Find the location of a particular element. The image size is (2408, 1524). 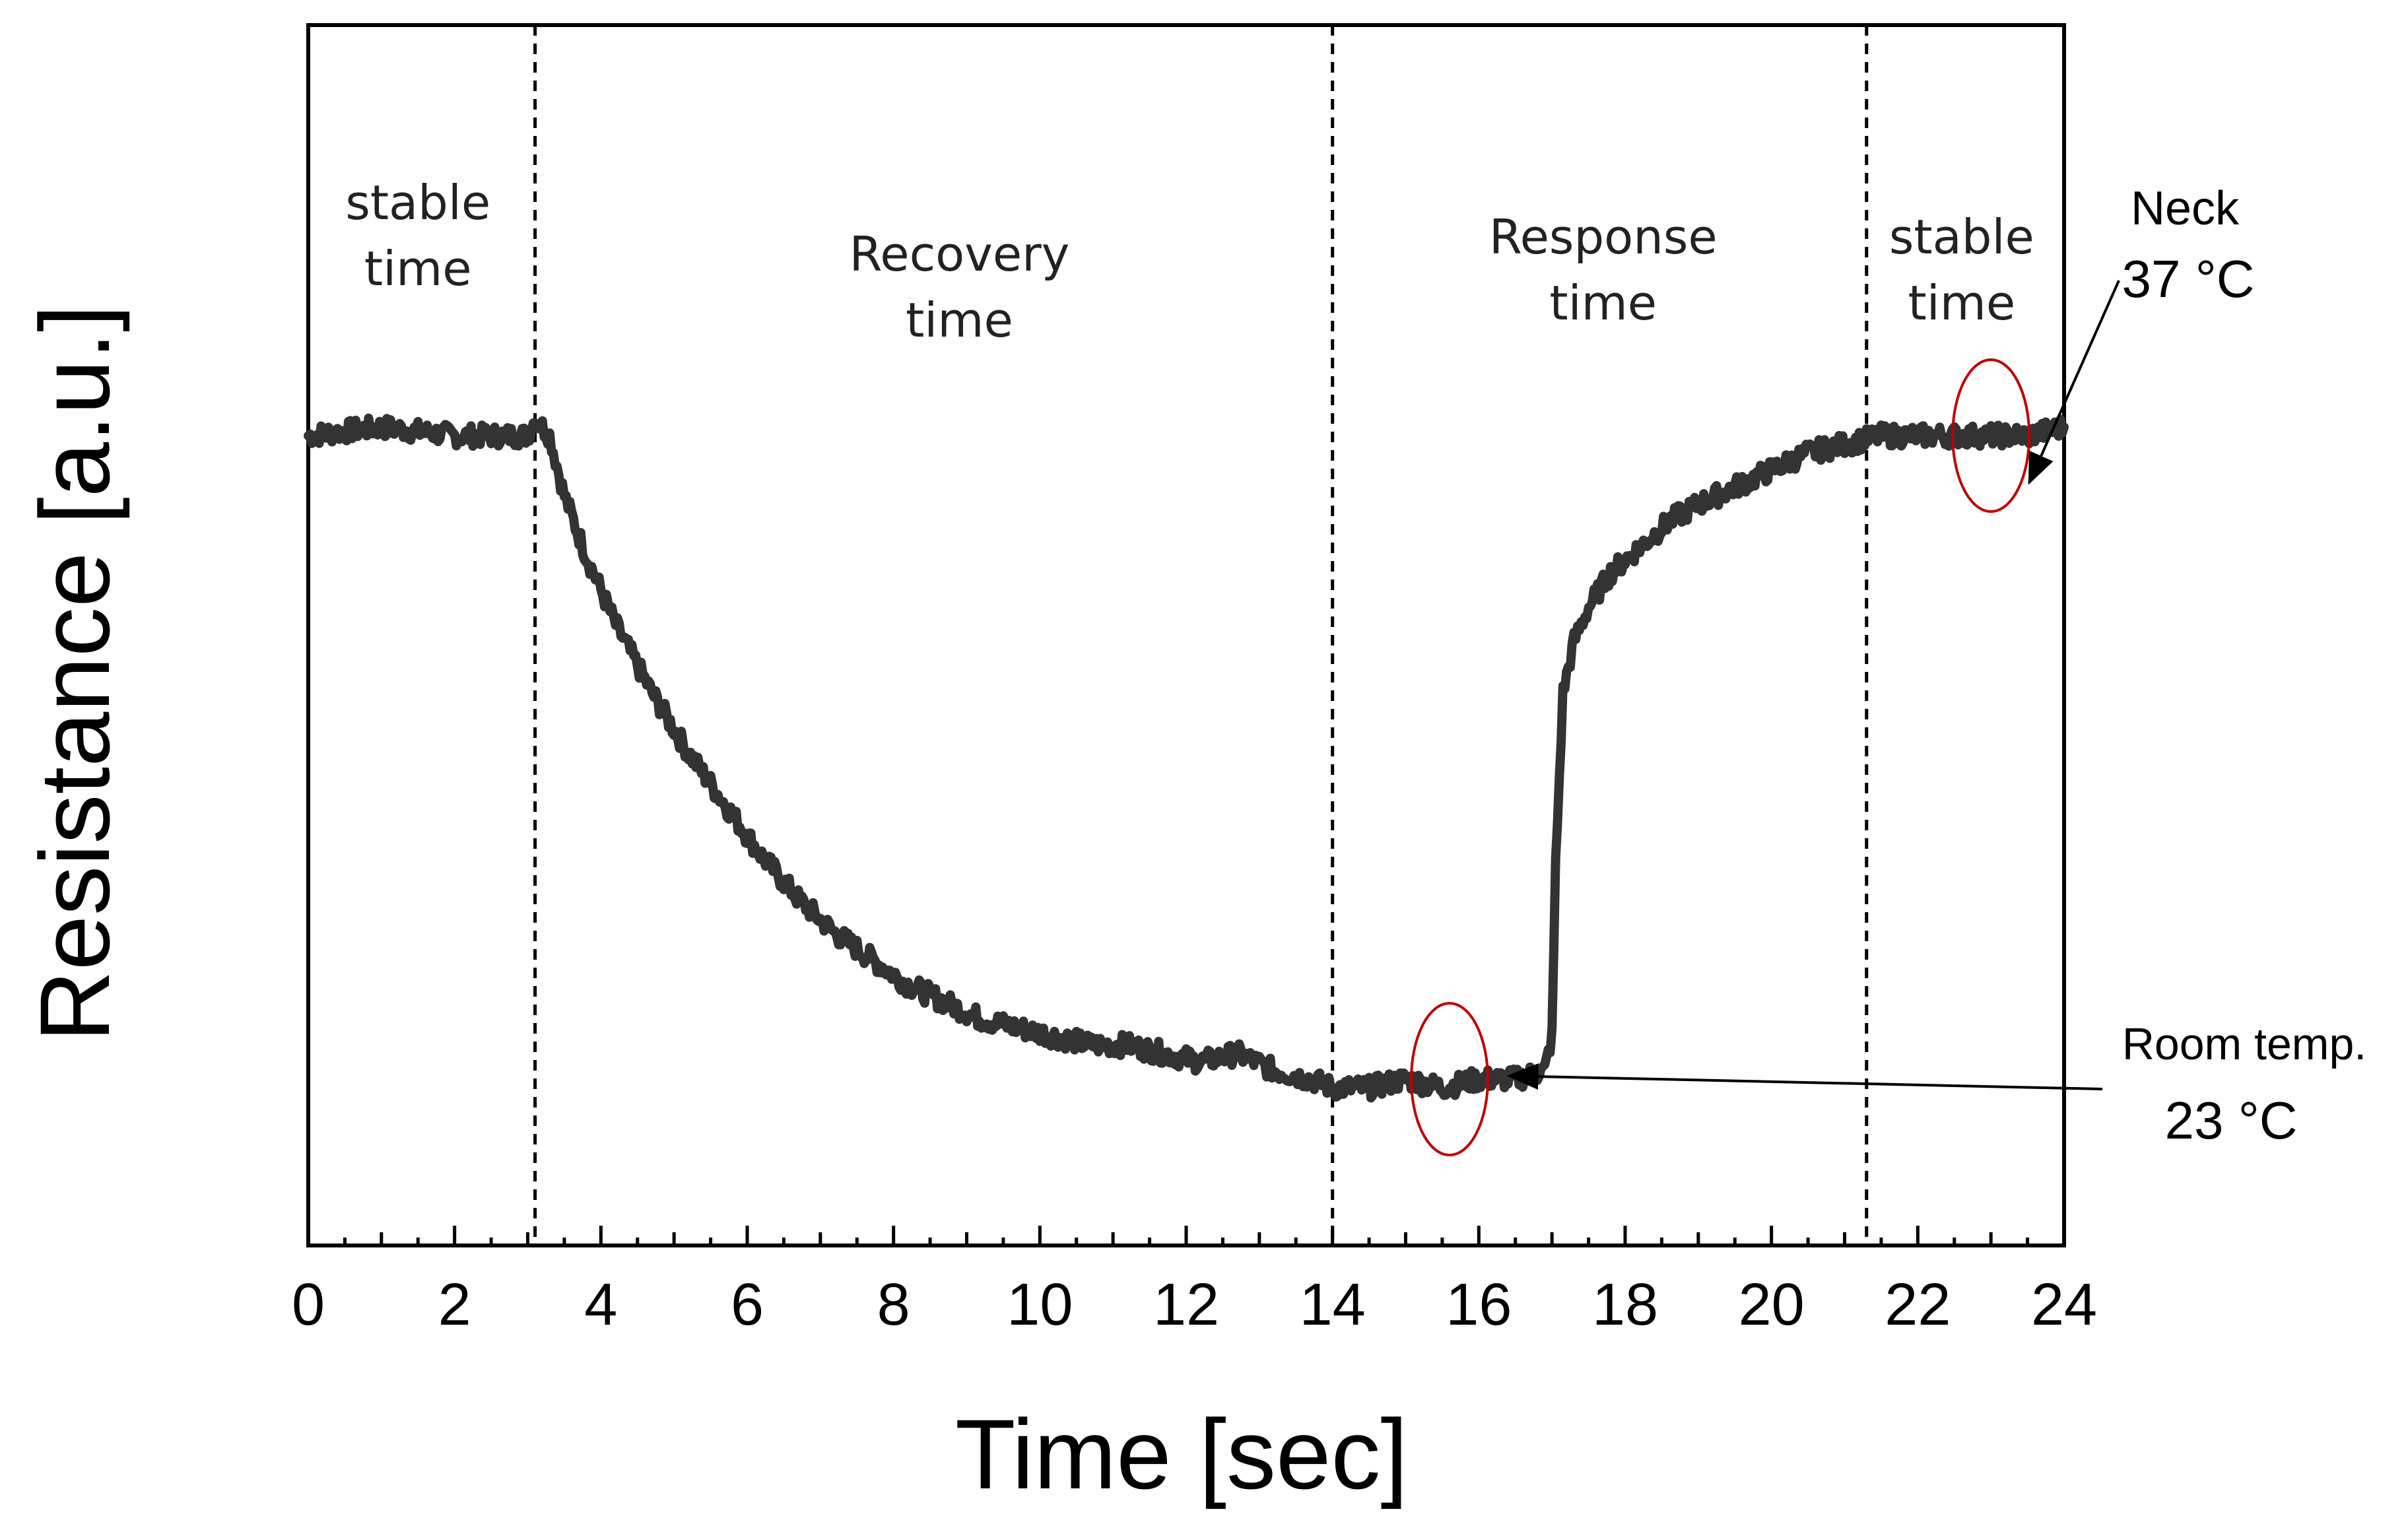

x-tick-label: 12 is located at coordinates (1186, 1305).